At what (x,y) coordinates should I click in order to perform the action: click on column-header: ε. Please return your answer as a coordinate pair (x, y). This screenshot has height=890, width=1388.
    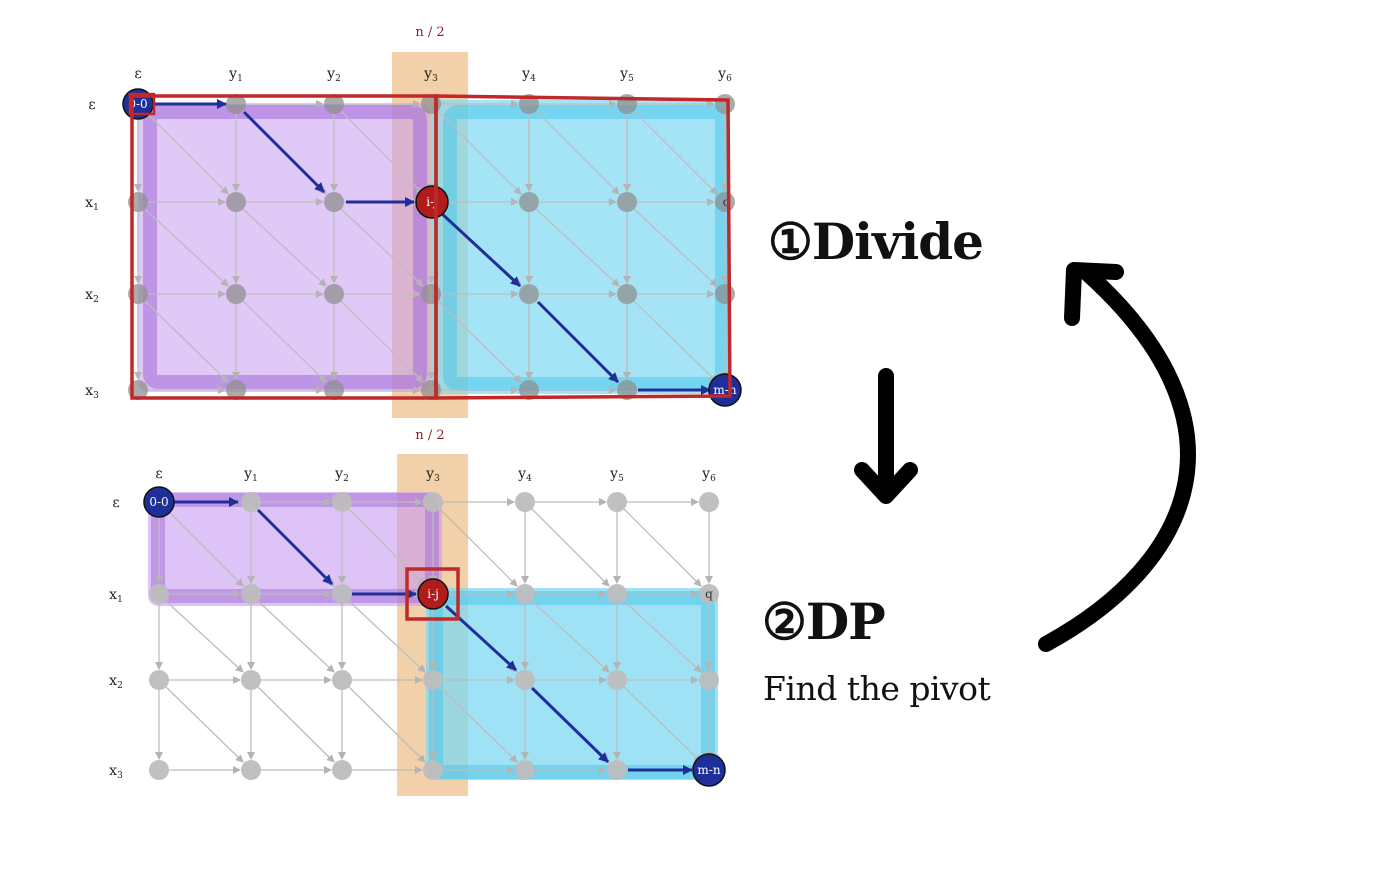
    Looking at the image, I should click on (137, 74).